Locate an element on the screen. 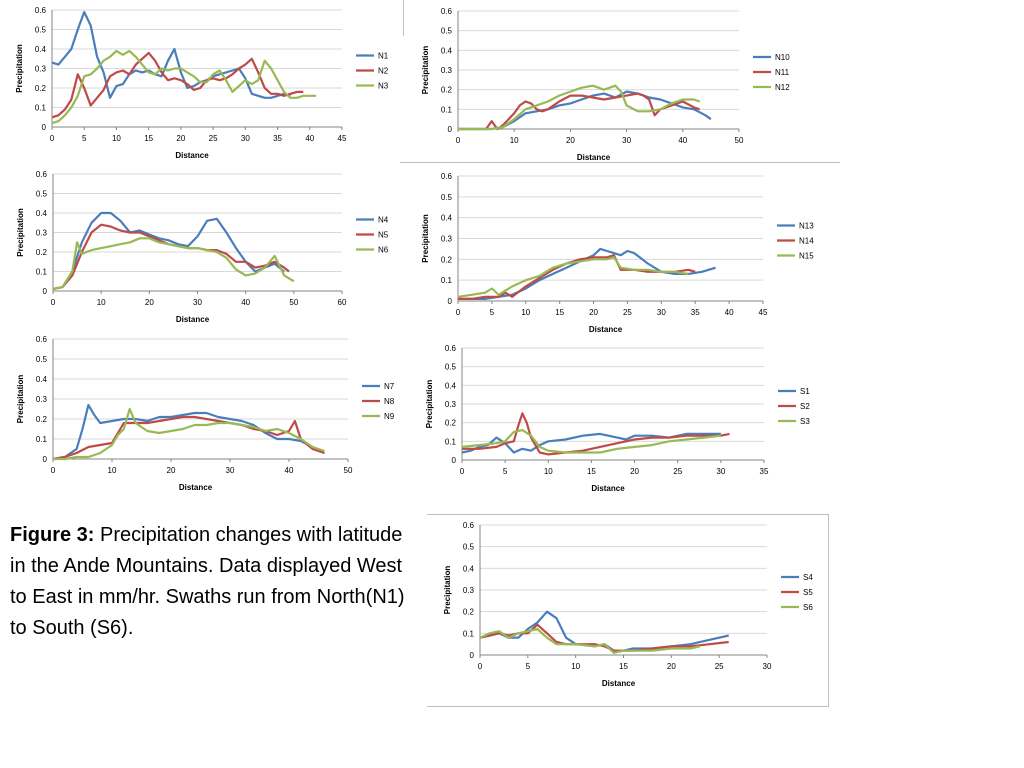 This screenshot has width=1024, height=768. panel-divider is located at coordinates (620, 162).